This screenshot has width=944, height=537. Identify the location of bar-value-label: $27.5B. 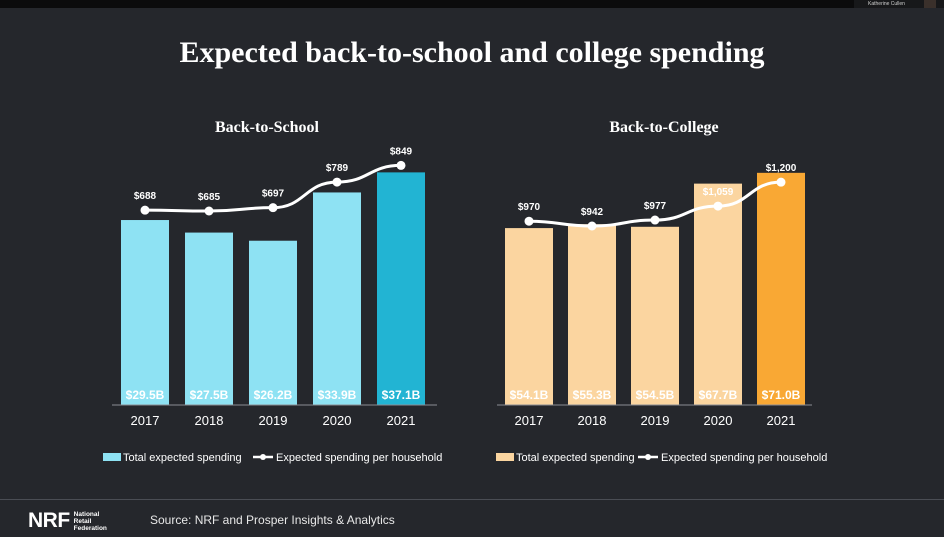
(209, 395).